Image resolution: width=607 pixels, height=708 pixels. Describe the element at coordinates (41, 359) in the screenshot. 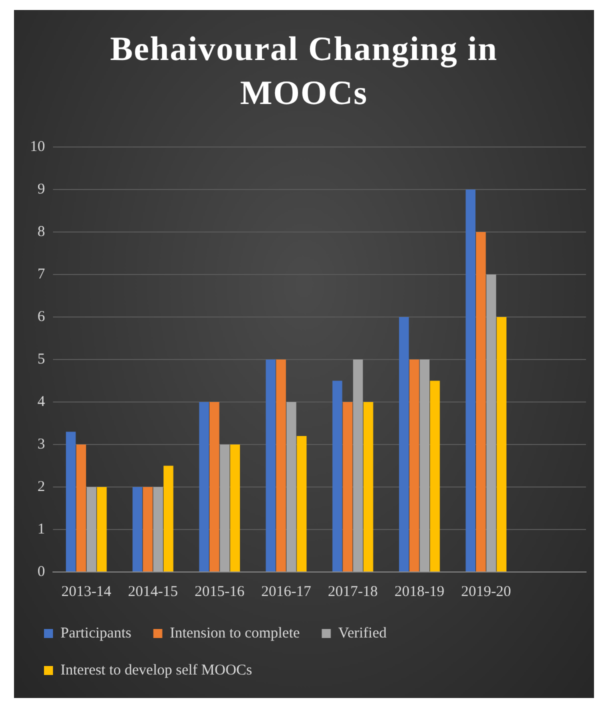

I see `y-tick-label: 5` at that location.